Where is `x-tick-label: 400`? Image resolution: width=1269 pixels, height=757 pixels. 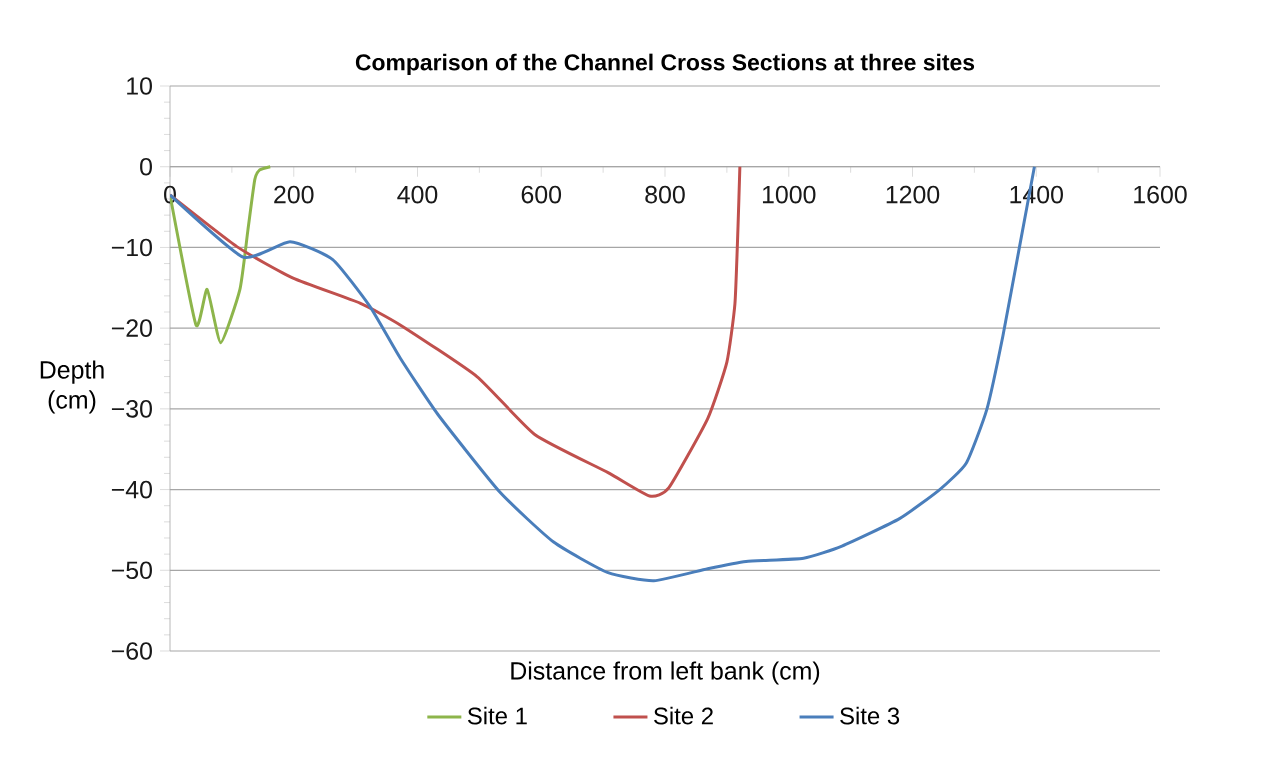
x-tick-label: 400 is located at coordinates (417, 194).